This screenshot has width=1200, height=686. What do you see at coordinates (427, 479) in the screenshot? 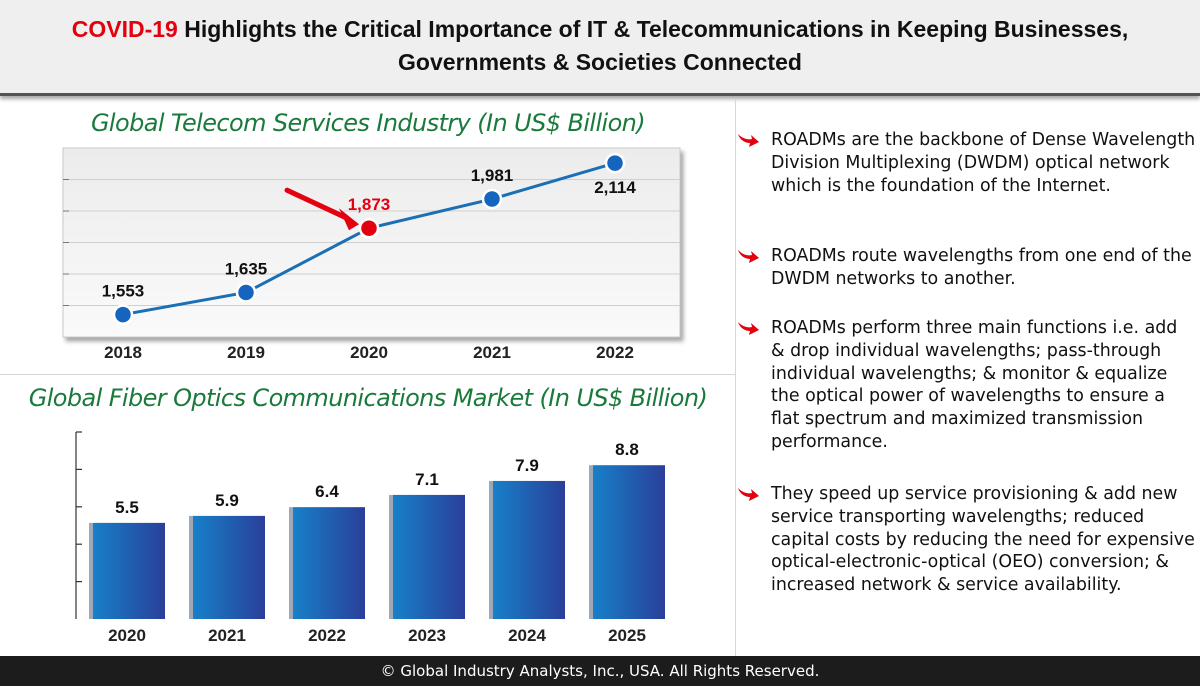
I see `data-label: 7.1` at bounding box center [427, 479].